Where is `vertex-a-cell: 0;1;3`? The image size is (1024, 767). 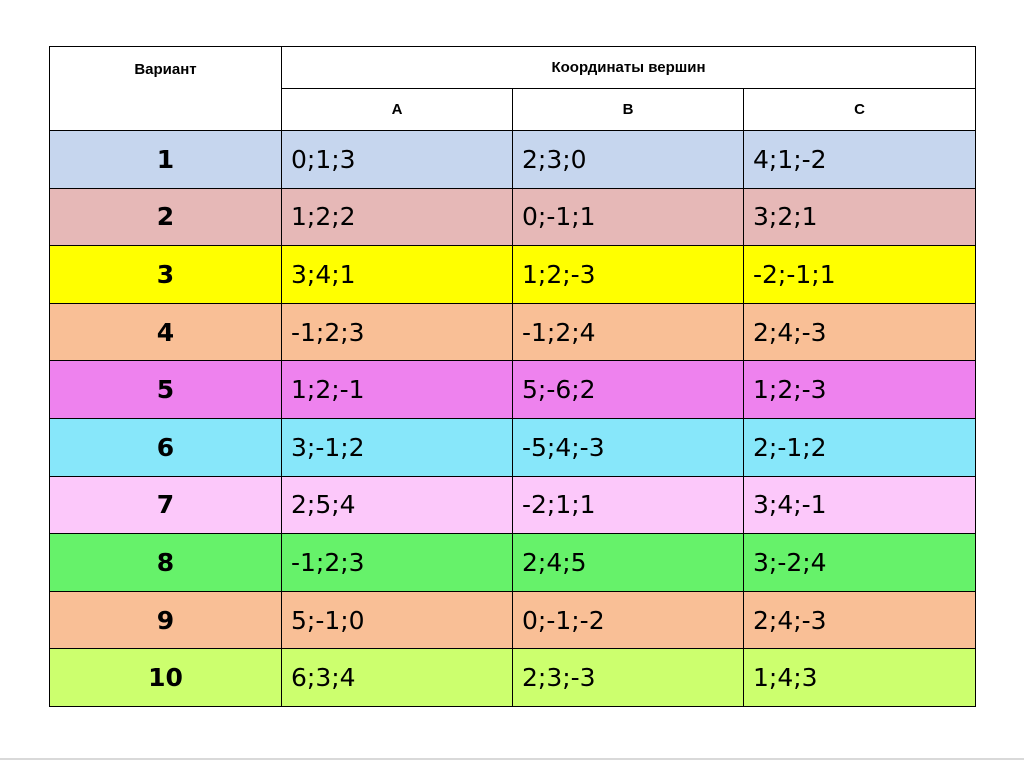
vertex-a-cell: 0;1;3 is located at coordinates (397, 159).